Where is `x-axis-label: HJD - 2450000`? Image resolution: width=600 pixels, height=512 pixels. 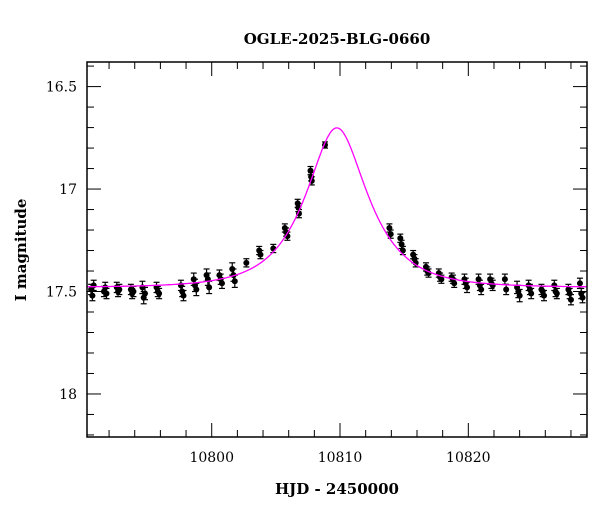 x-axis-label: HJD - 2450000 is located at coordinates (337, 489).